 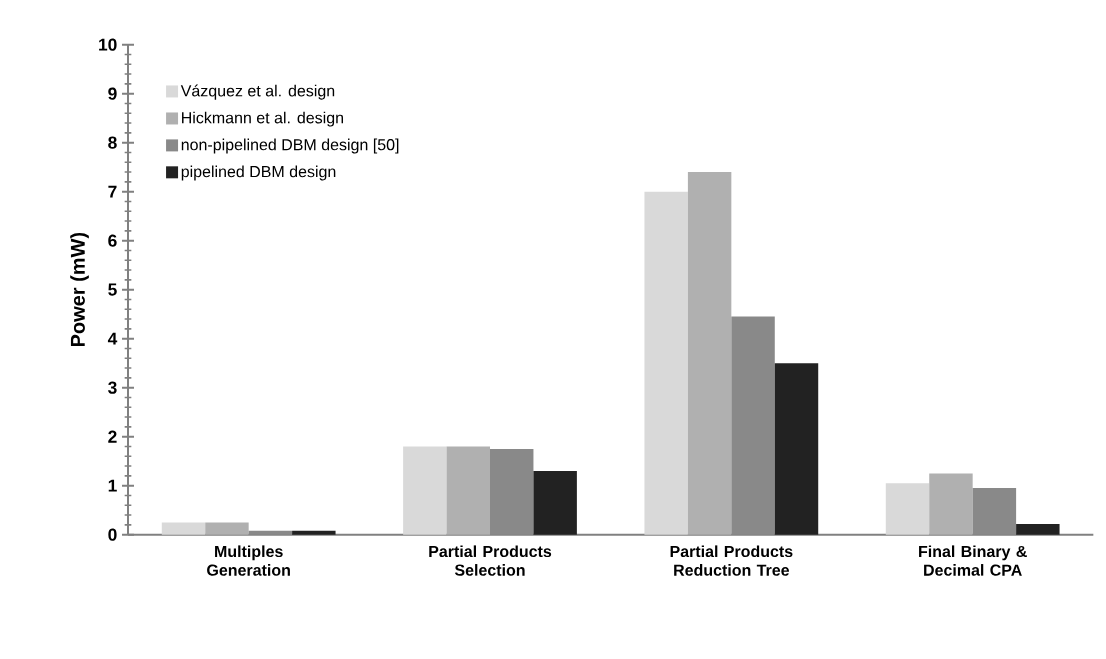 What do you see at coordinates (112, 191) in the screenshot?
I see `y-tick-label: 7` at bounding box center [112, 191].